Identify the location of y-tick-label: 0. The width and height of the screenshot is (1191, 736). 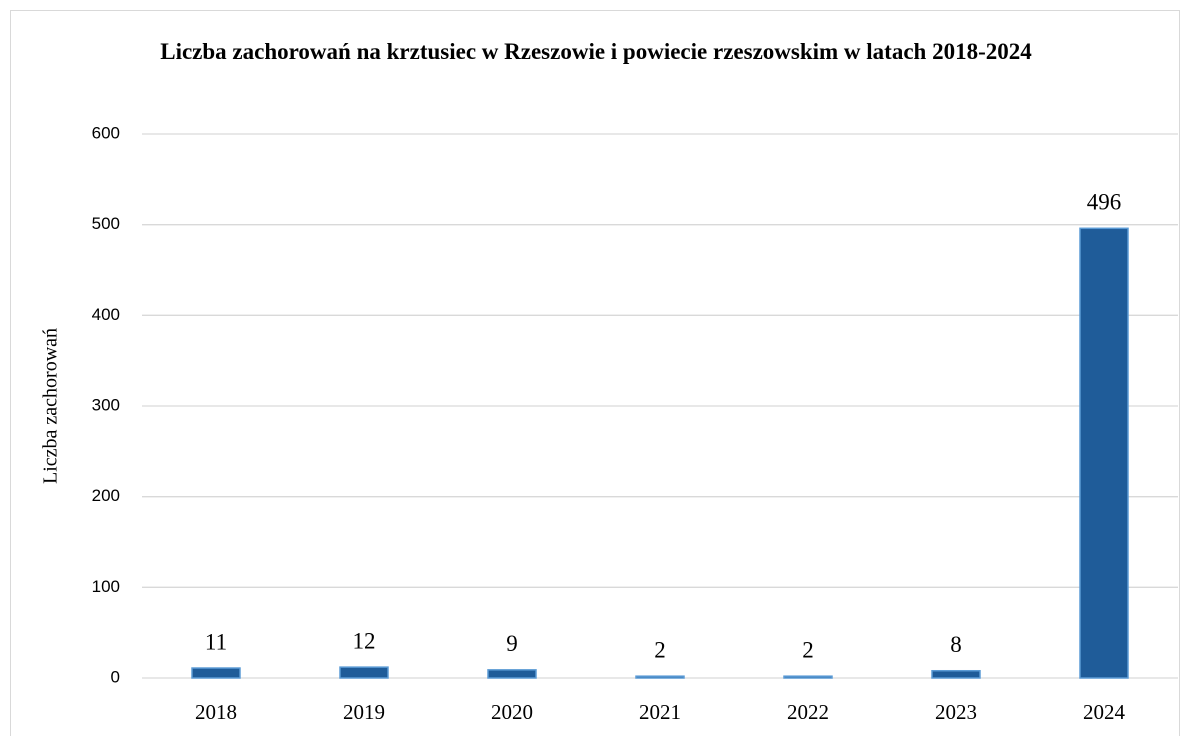
(115, 676).